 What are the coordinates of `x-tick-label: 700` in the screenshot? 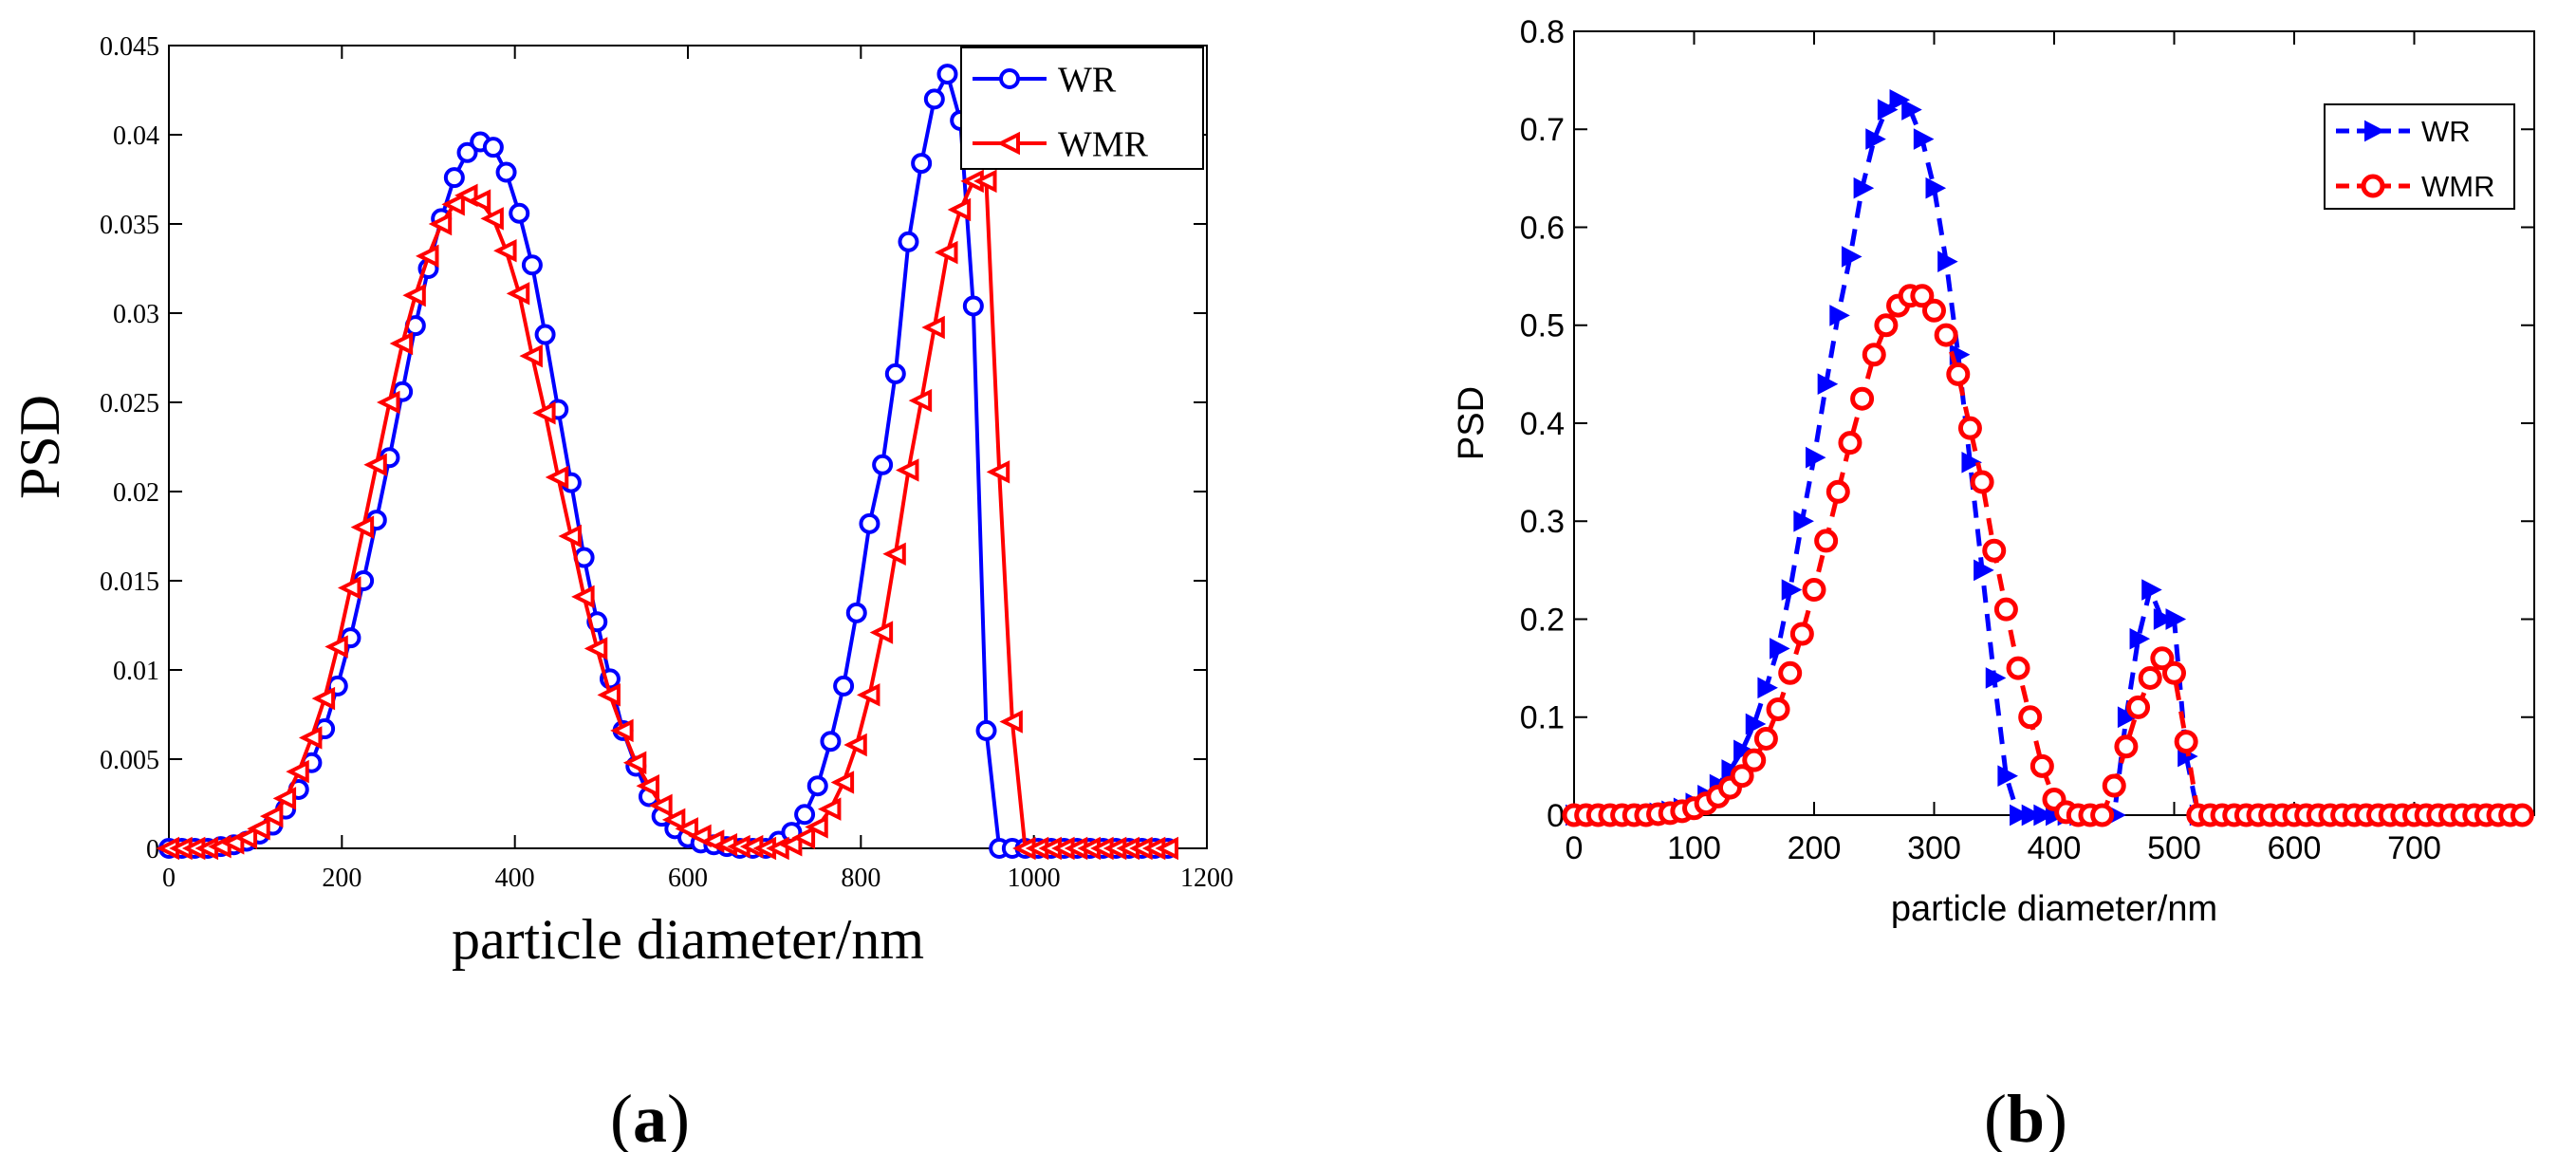 It's located at (2414, 848).